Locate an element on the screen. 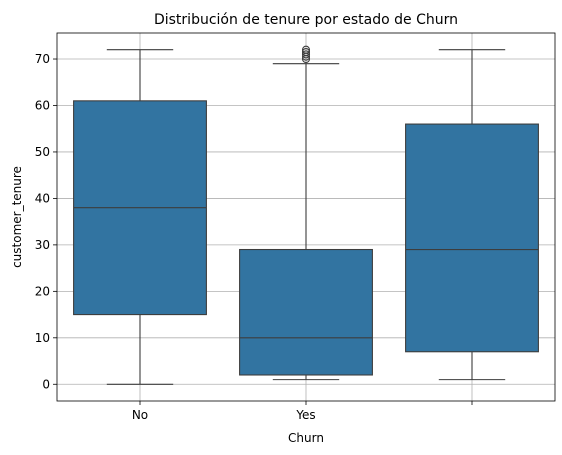 The width and height of the screenshot is (562, 455). y-tick-label: 70 is located at coordinates (42, 59).